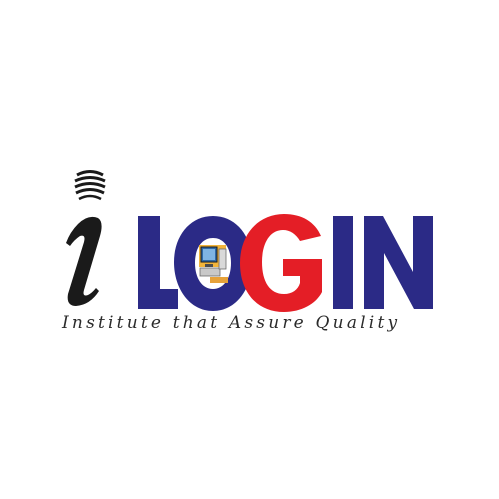 Image resolution: width=499 pixels, height=499 pixels. Describe the element at coordinates (231, 323) in the screenshot. I see `tagline: Institute that Assure Quality` at that location.